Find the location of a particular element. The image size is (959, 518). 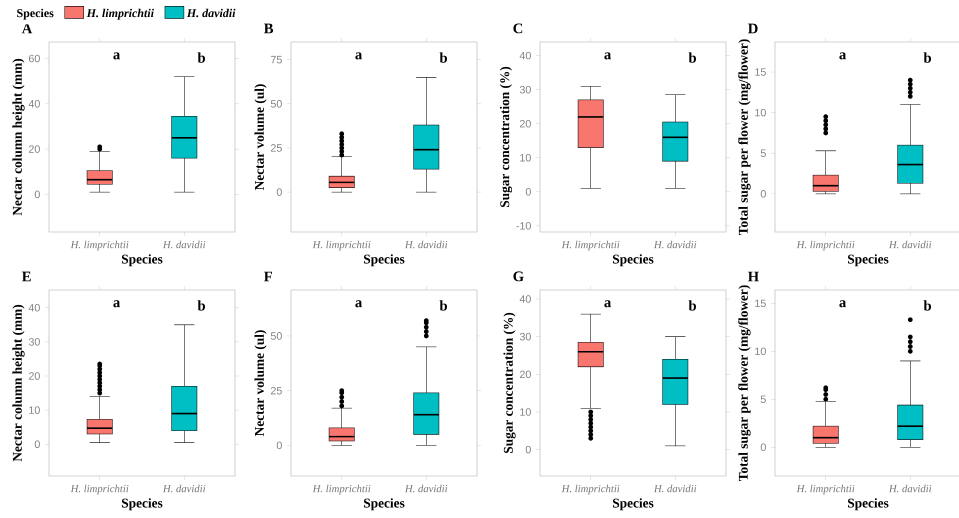

y-tick-label: 60 is located at coordinates (34, 58).